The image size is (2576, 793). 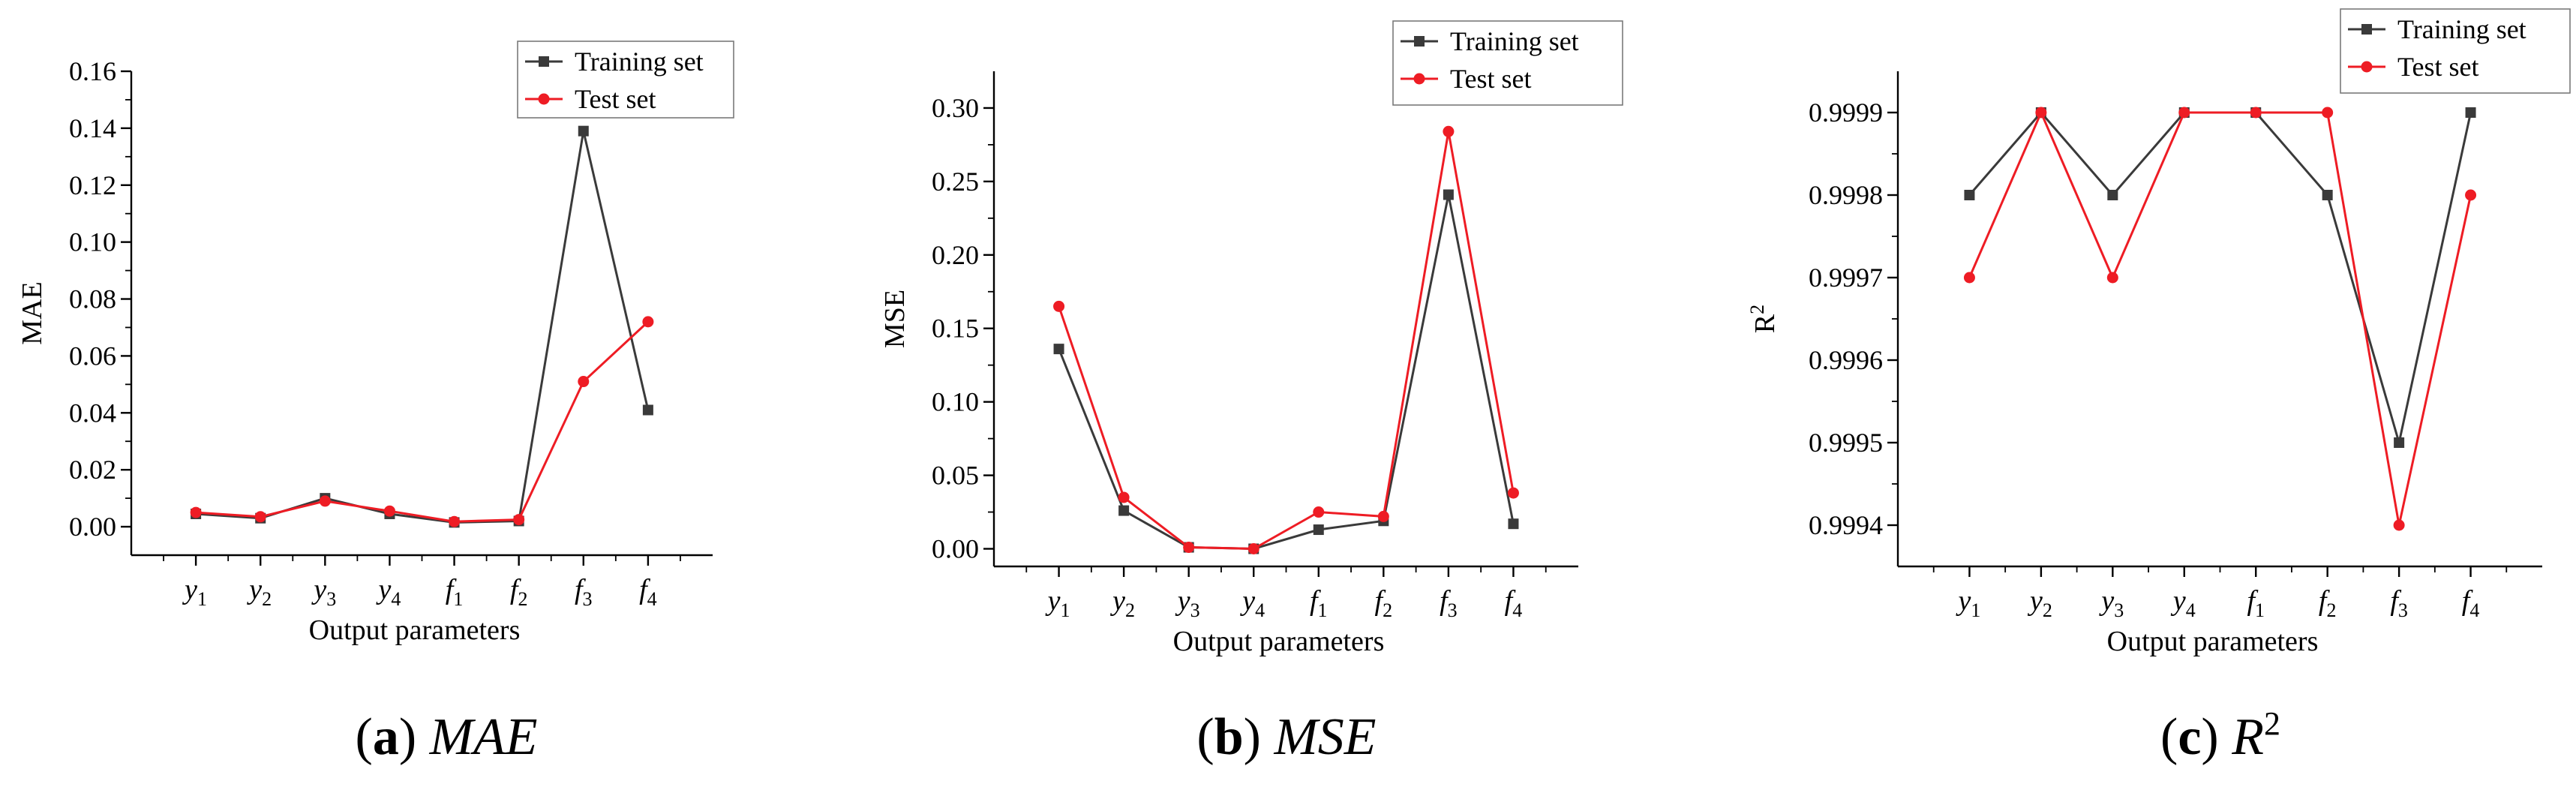 I want to click on panel-caption: (b) MSE, so click(x=1286, y=737).